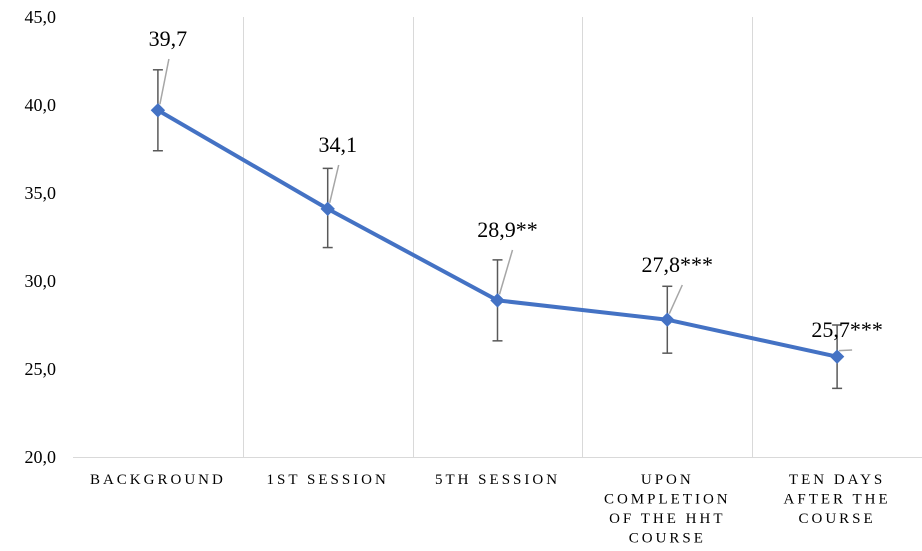 This screenshot has height=551, width=922. What do you see at coordinates (337, 144) in the screenshot?
I see `data-label: 34,1` at bounding box center [337, 144].